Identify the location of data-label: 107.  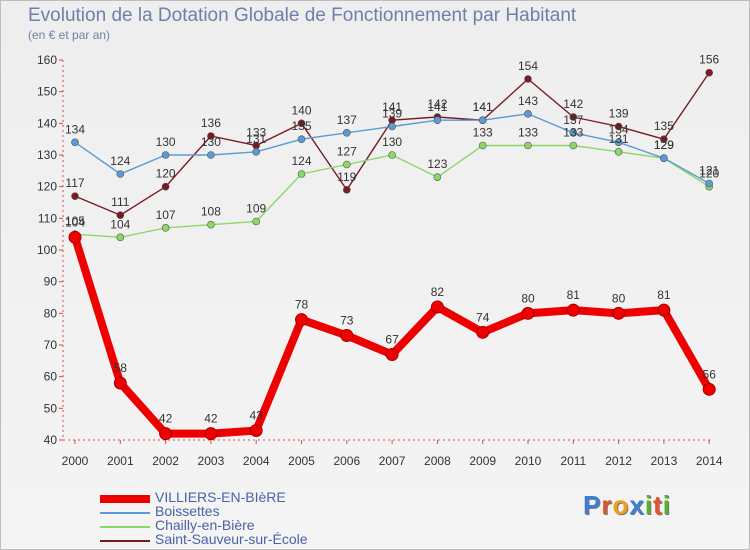
(166, 215).